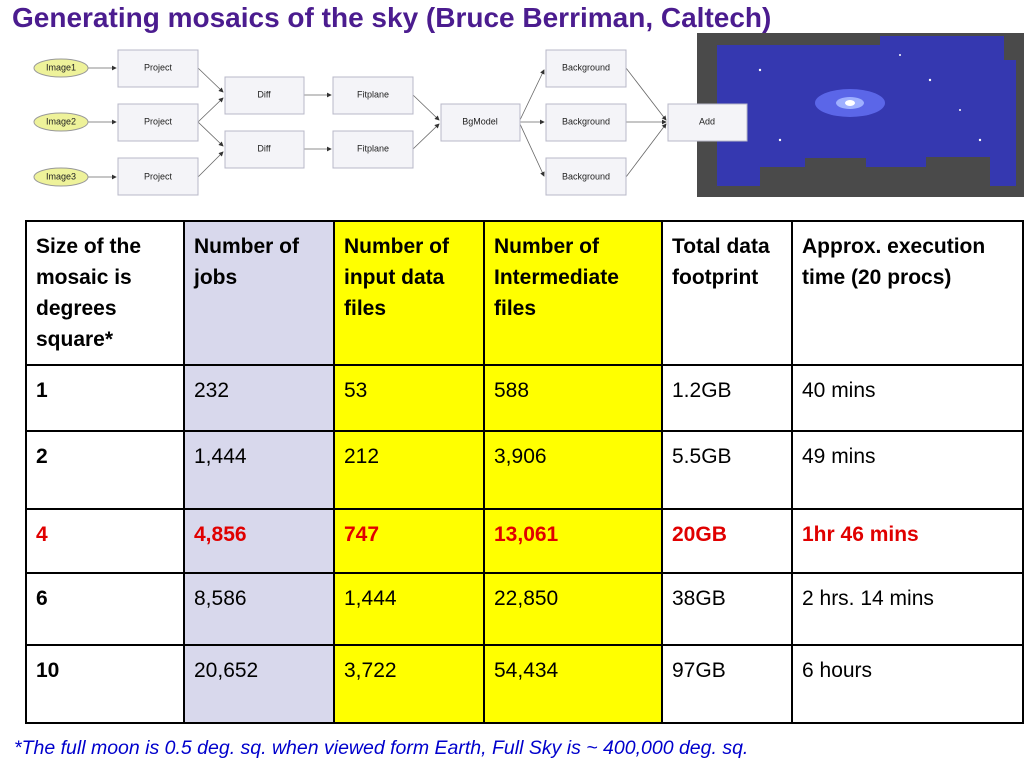 This screenshot has height=768, width=1024. I want to click on node-label: Image1, so click(61, 67).